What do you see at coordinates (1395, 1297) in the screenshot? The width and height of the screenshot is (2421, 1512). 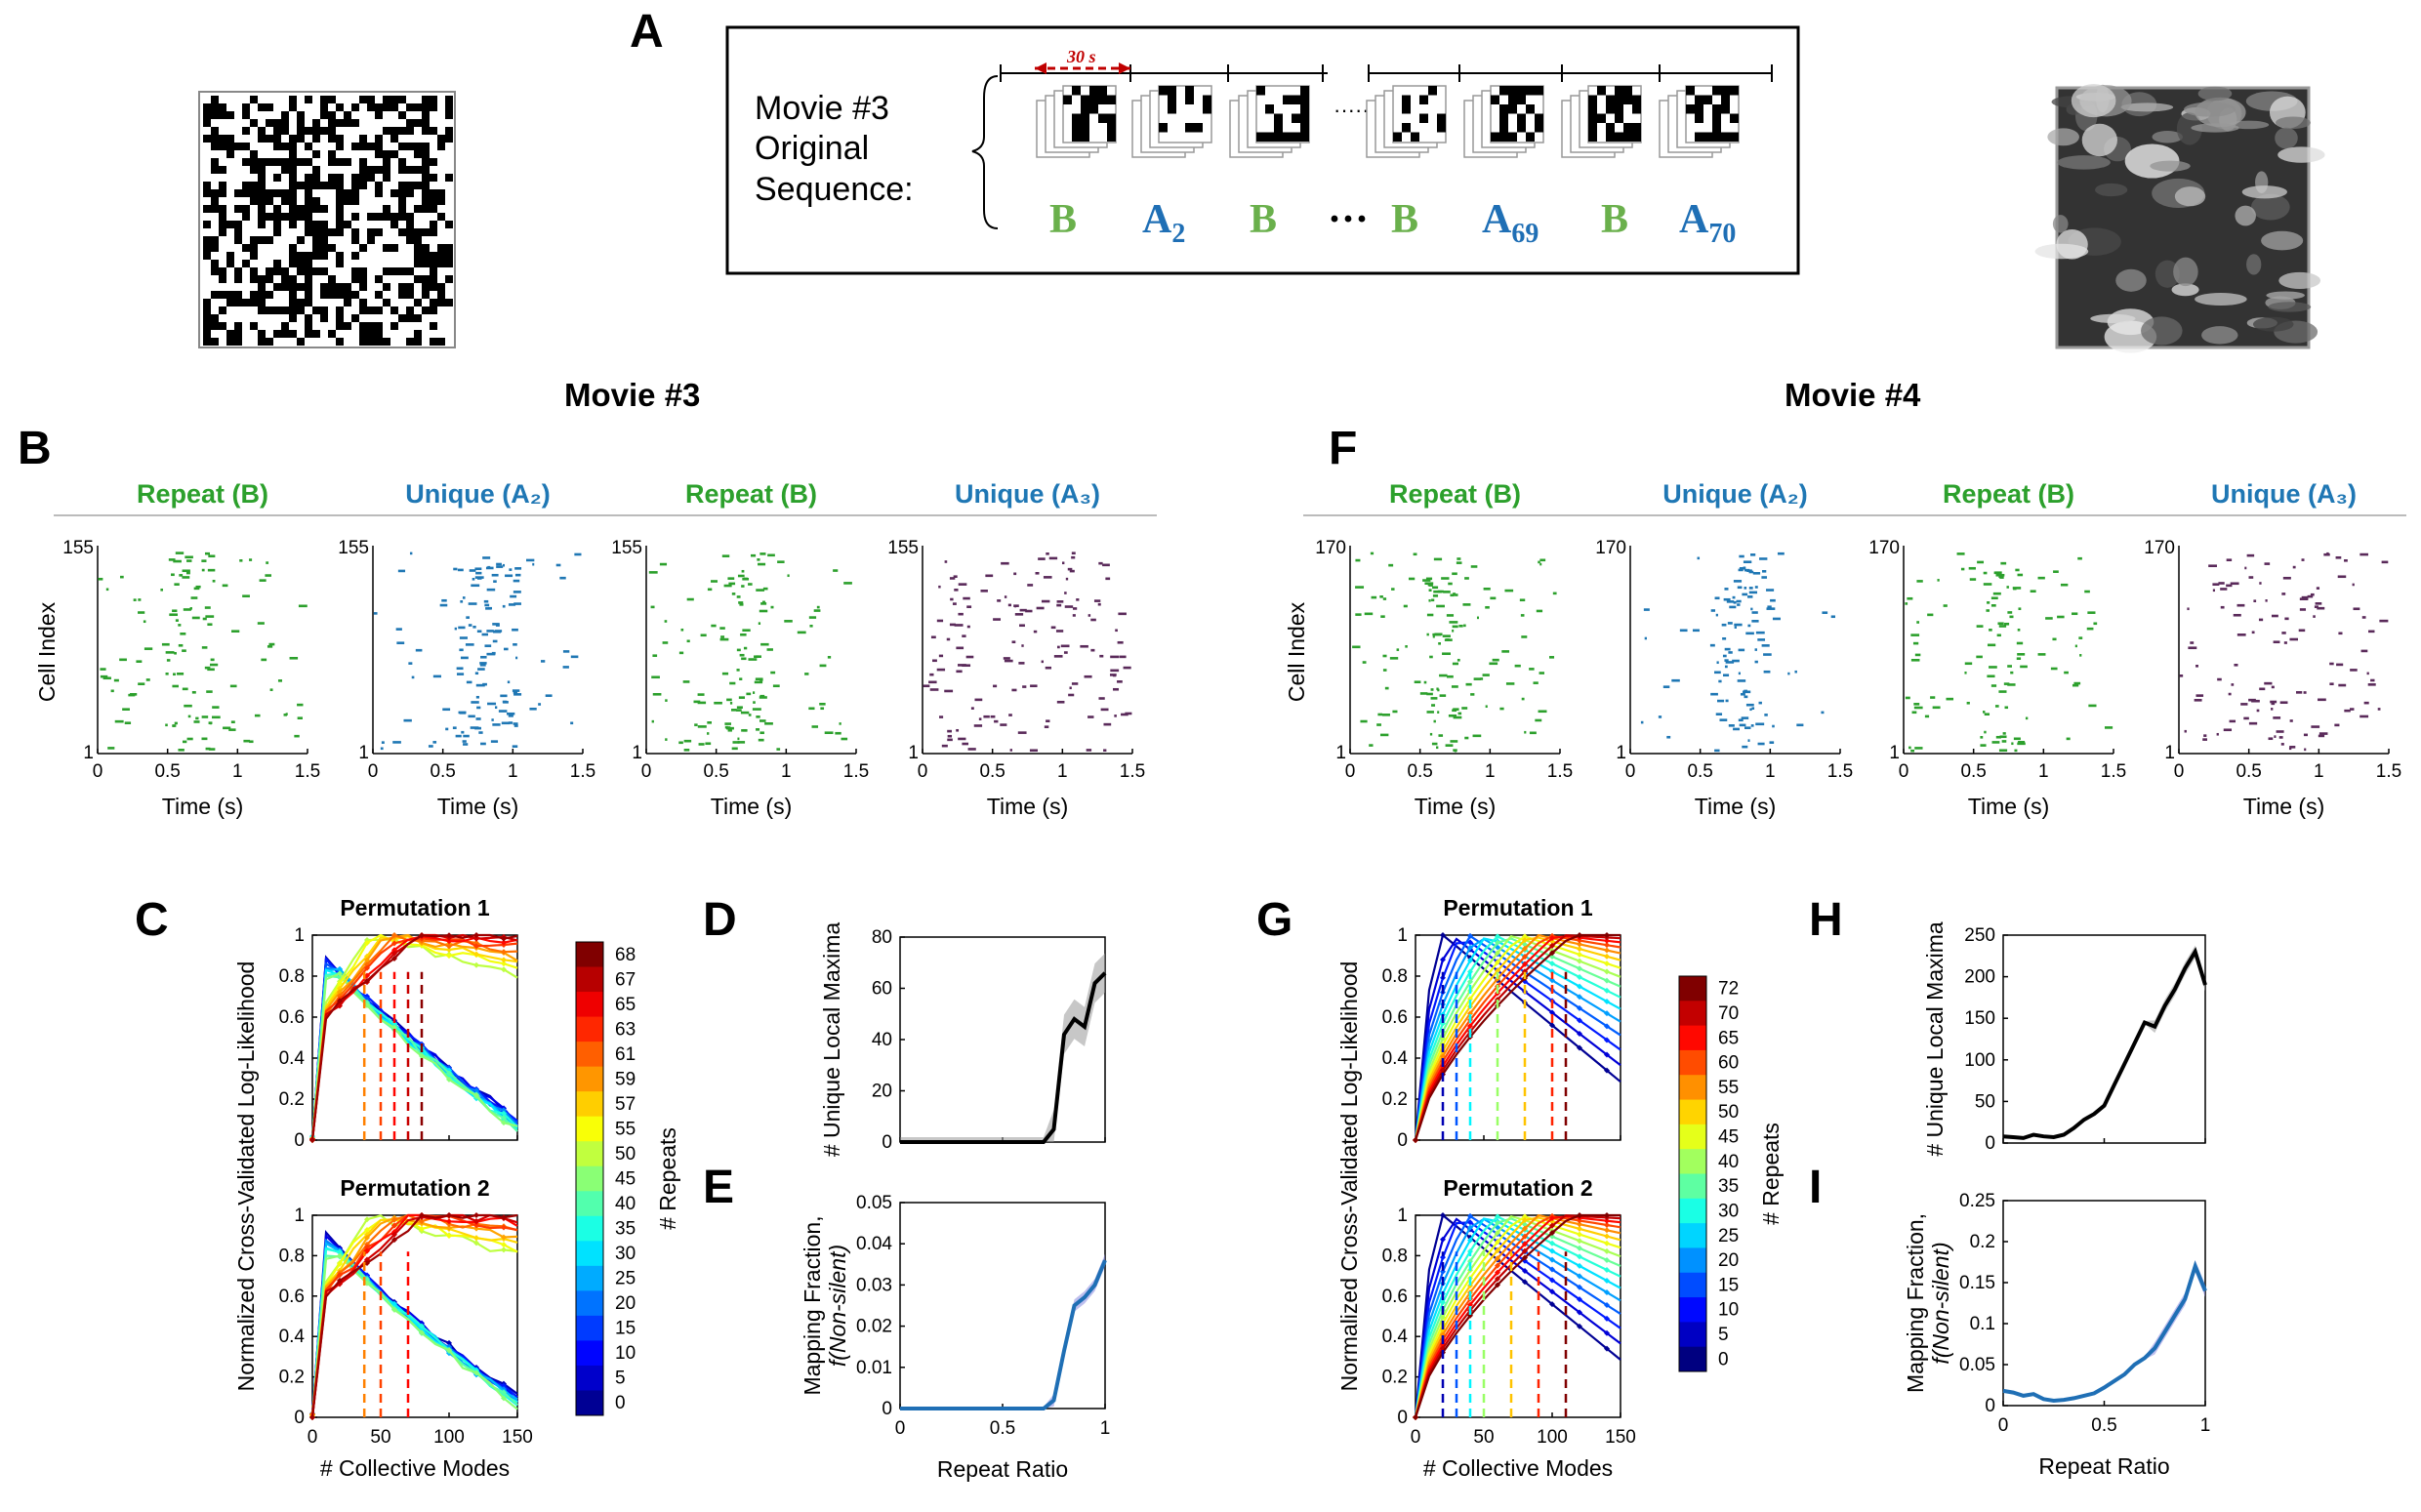 I see `y-tick-label: 0.6` at bounding box center [1395, 1297].